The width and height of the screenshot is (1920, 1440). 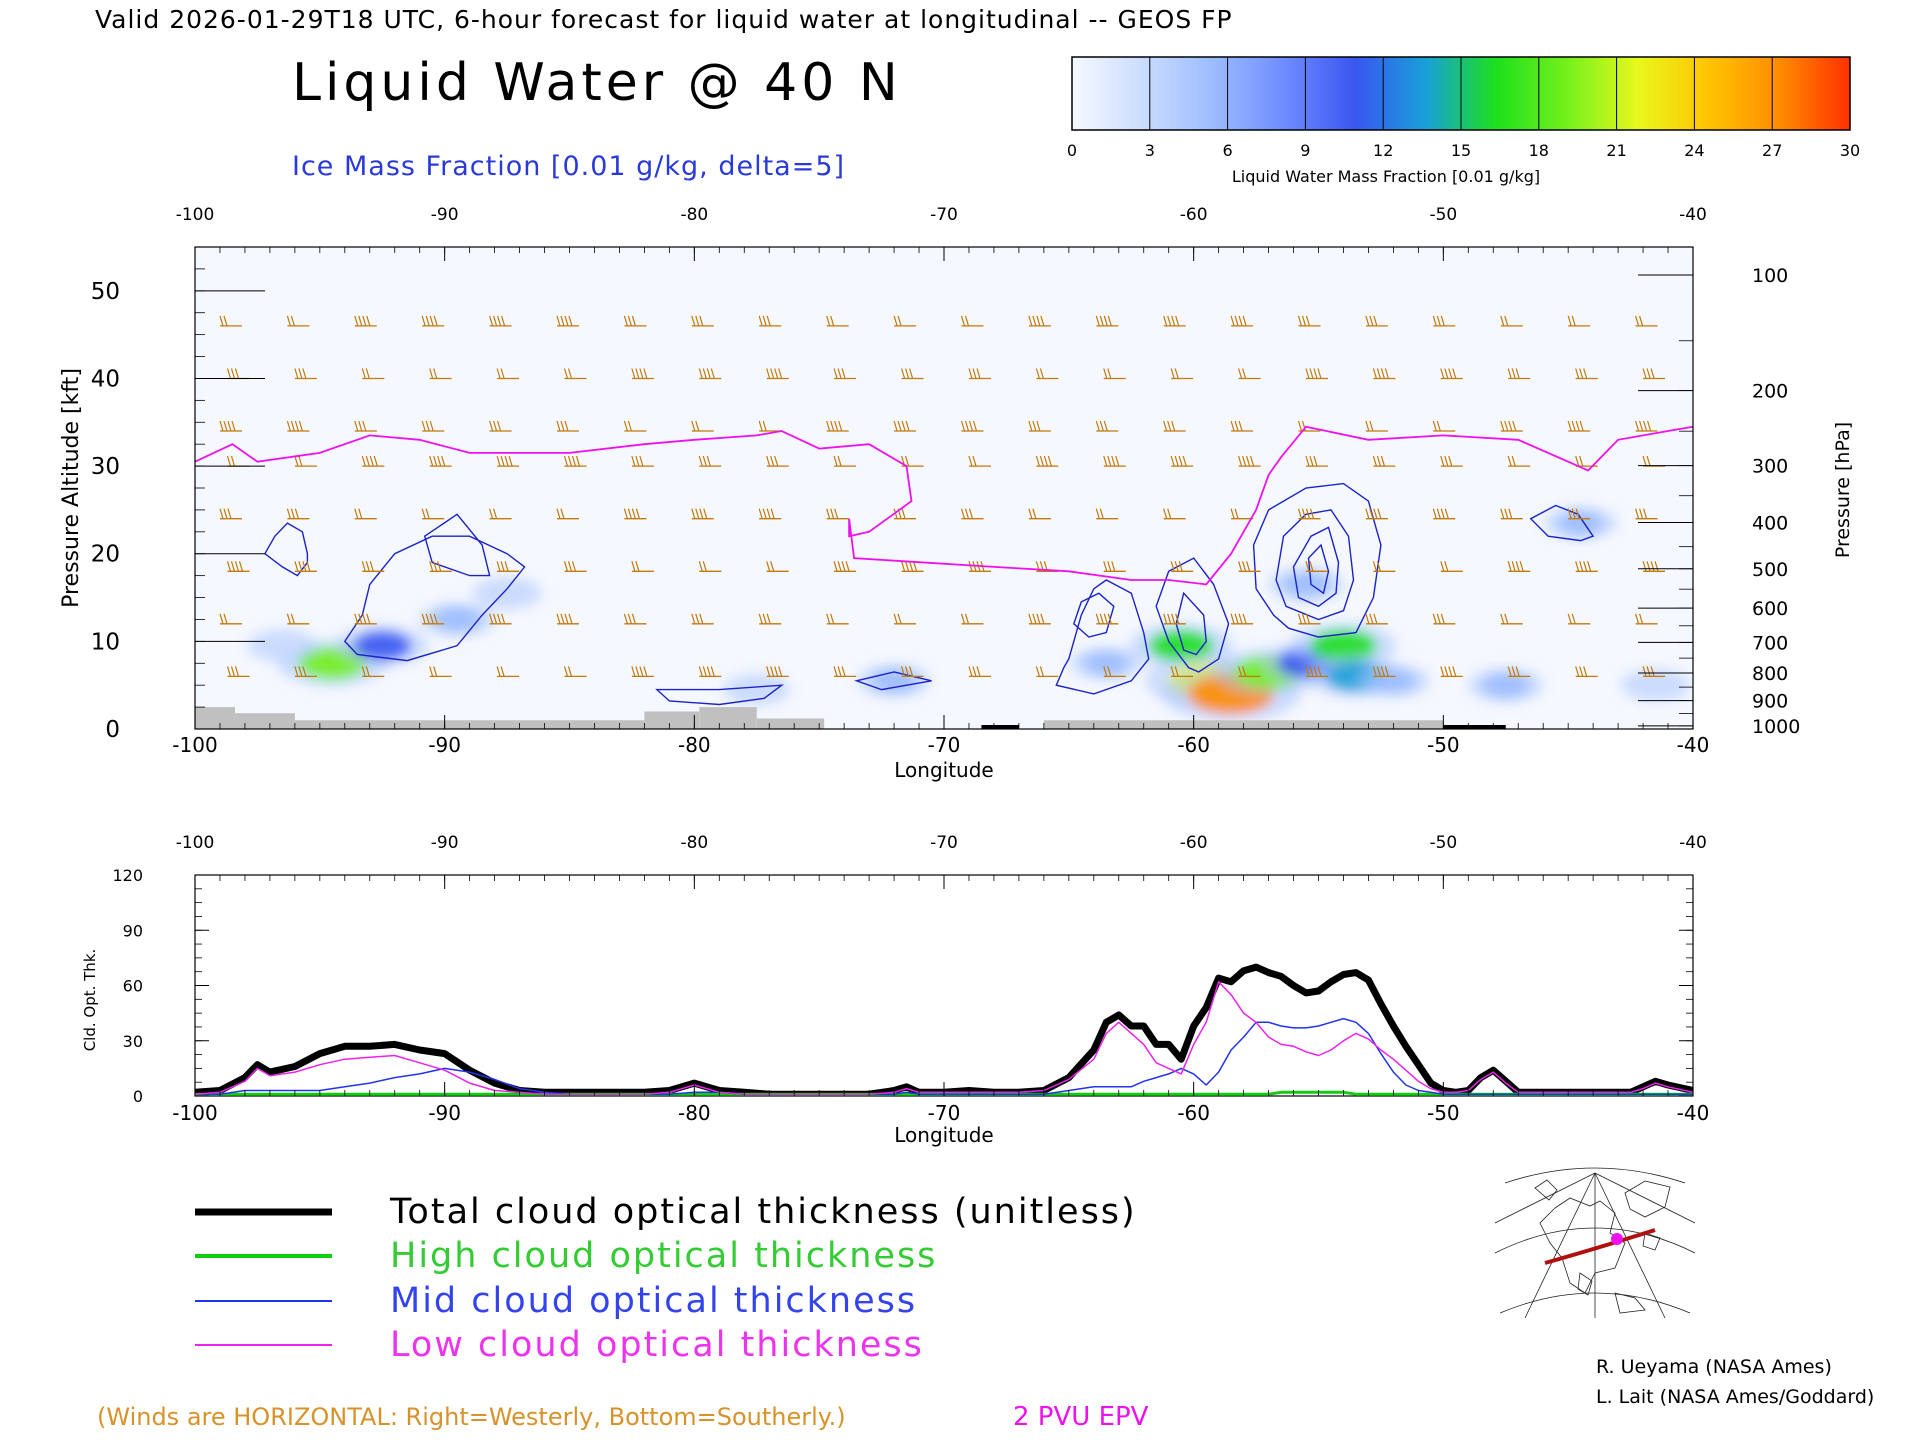 What do you see at coordinates (444, 745) in the screenshot?
I see `x-tick-label: -90` at bounding box center [444, 745].